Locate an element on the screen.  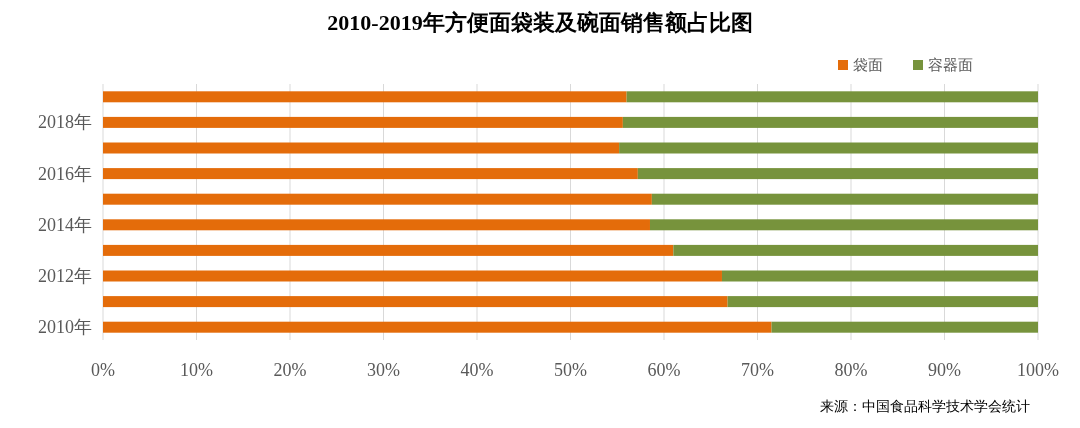
x-tick-label: 100% is located at coordinates (1038, 370).